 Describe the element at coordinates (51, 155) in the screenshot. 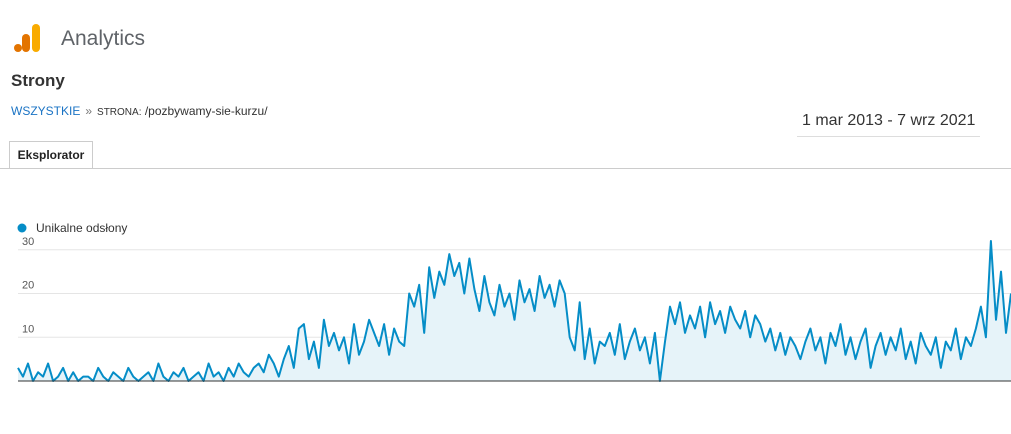

I see `tab: Eksplorator` at that location.